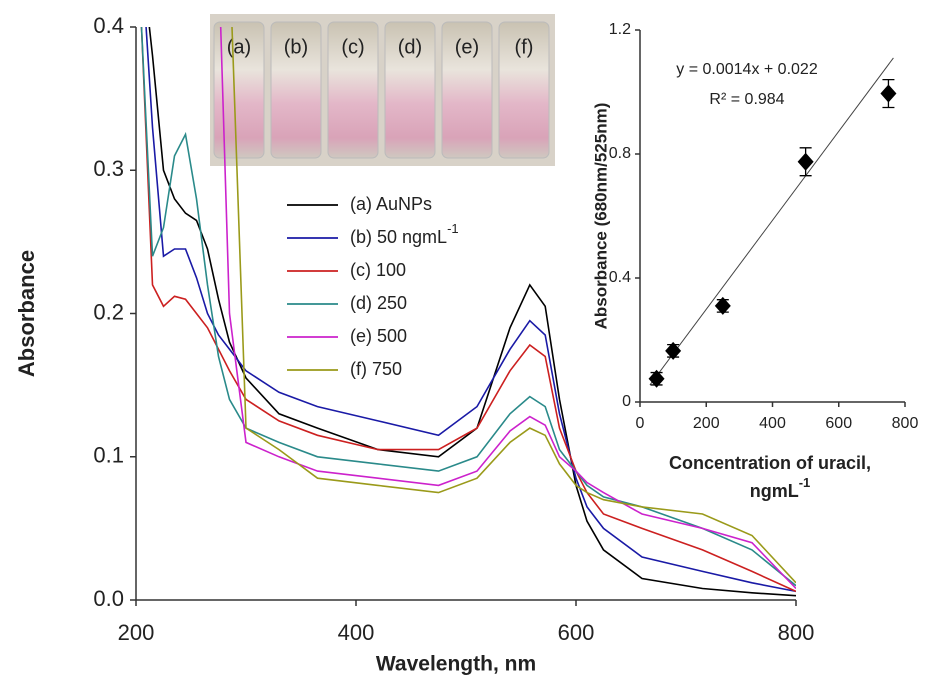 This screenshot has height=684, width=935. What do you see at coordinates (398, 237) in the screenshot?
I see `legend-text: (b) 50 ngmL` at bounding box center [398, 237].